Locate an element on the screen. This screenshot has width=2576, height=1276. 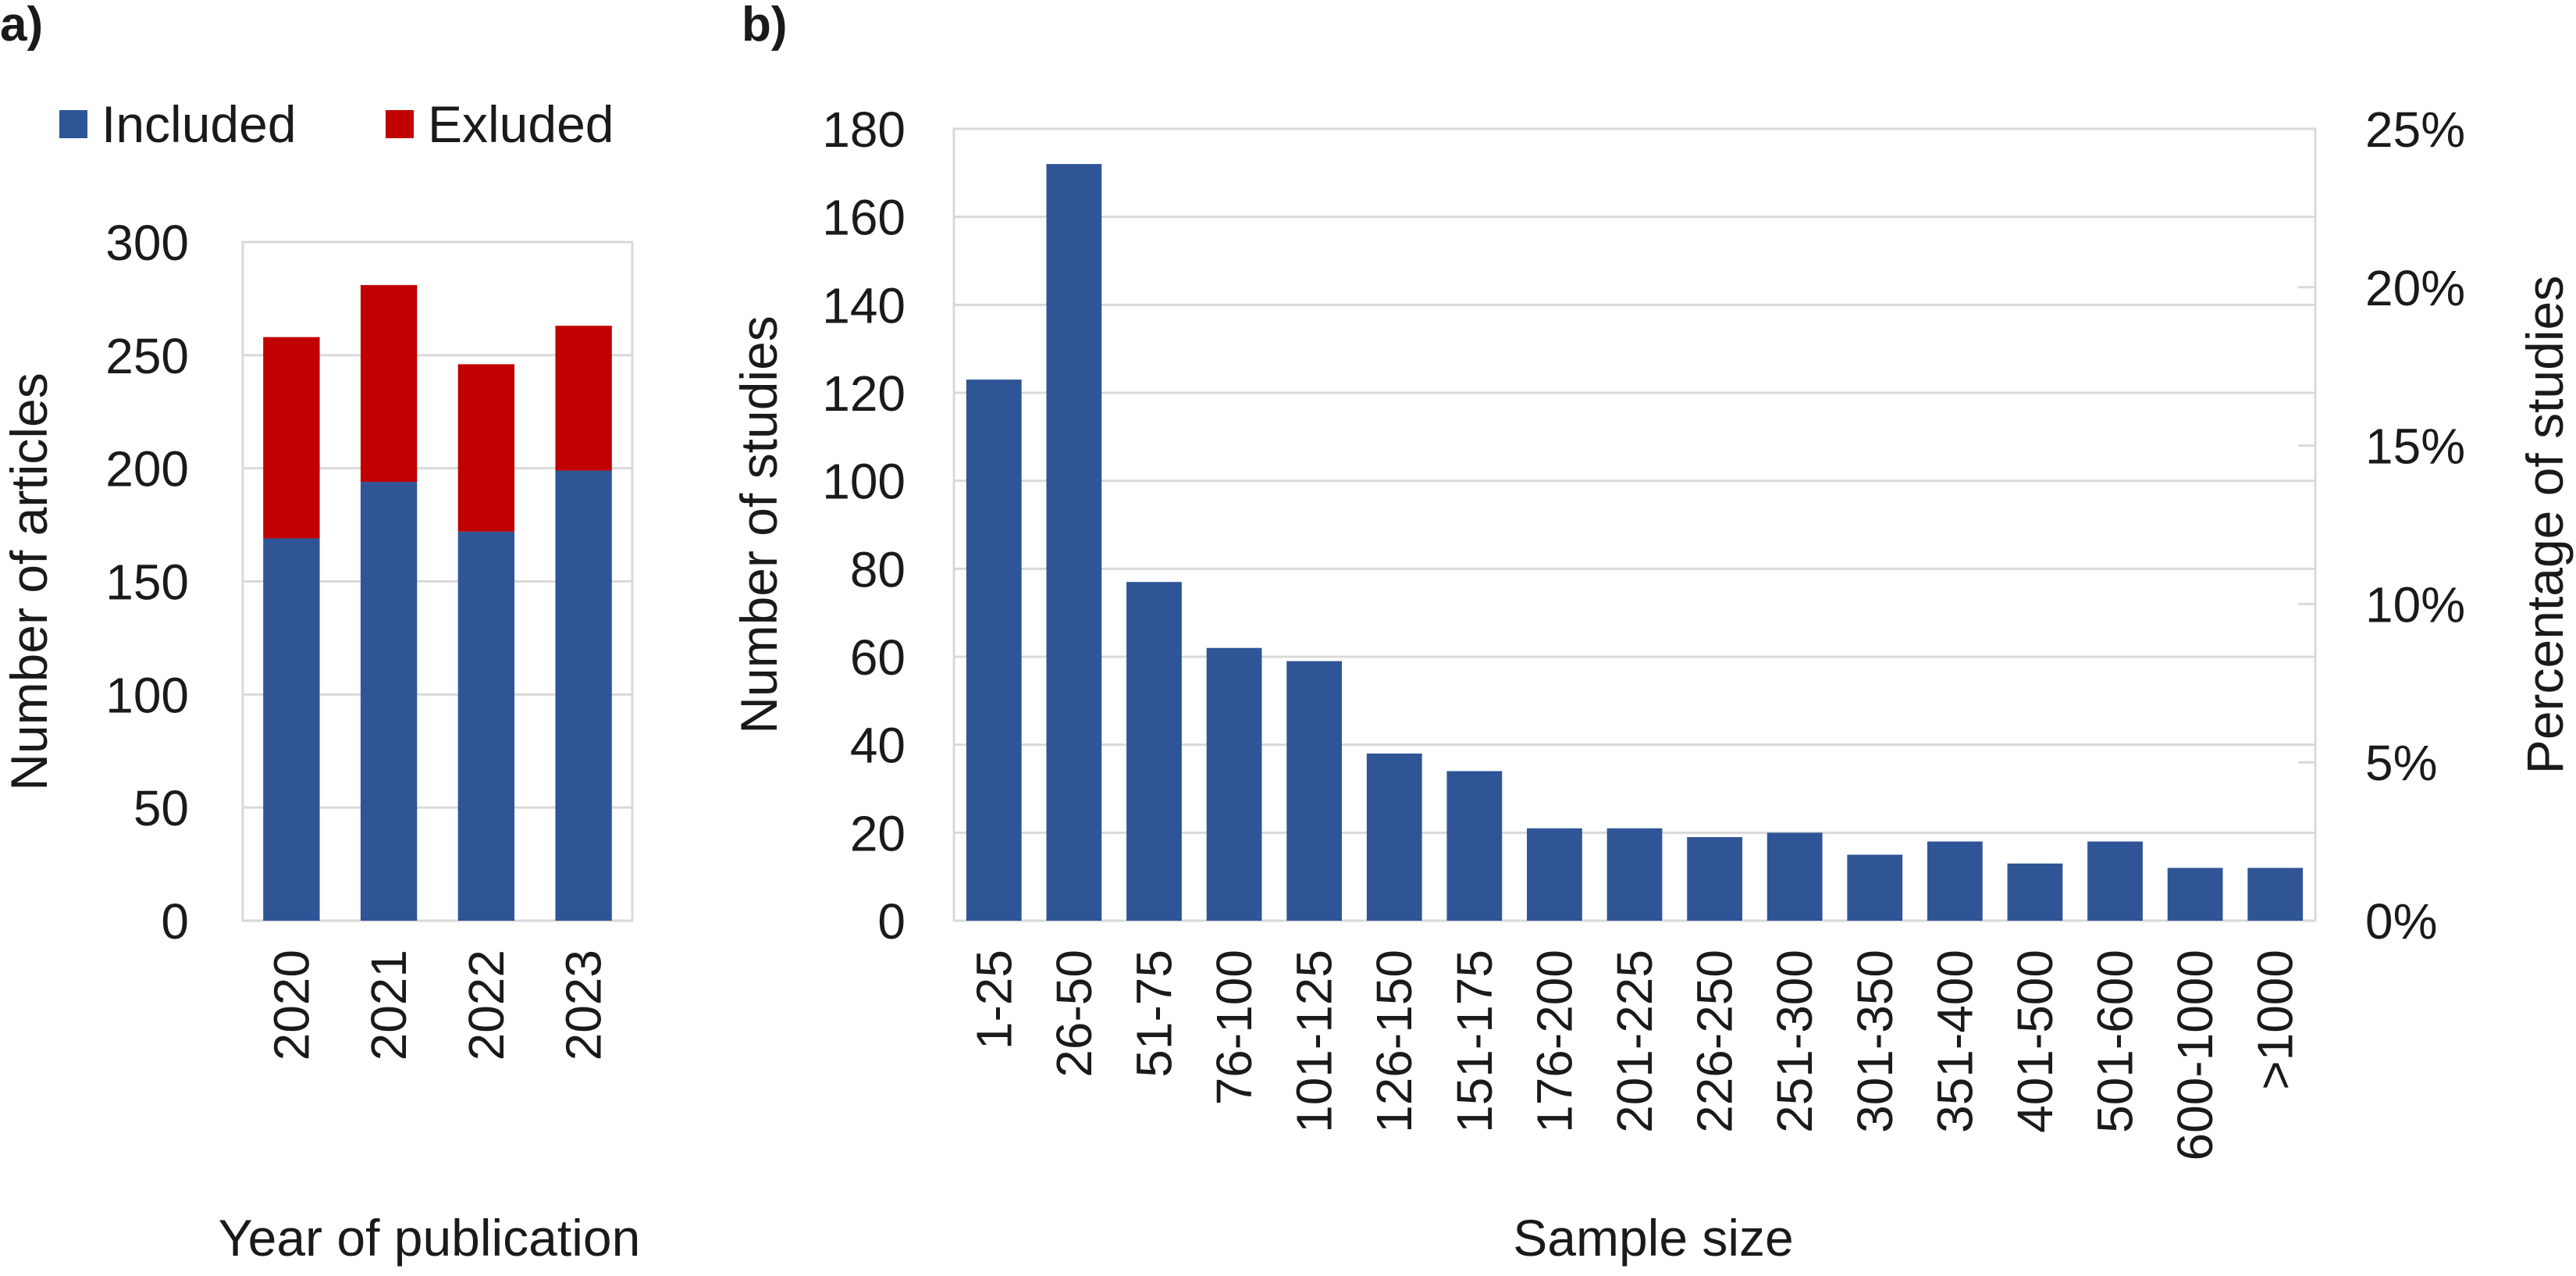
x-tick-label: 76-100 is located at coordinates (1234, 1027).